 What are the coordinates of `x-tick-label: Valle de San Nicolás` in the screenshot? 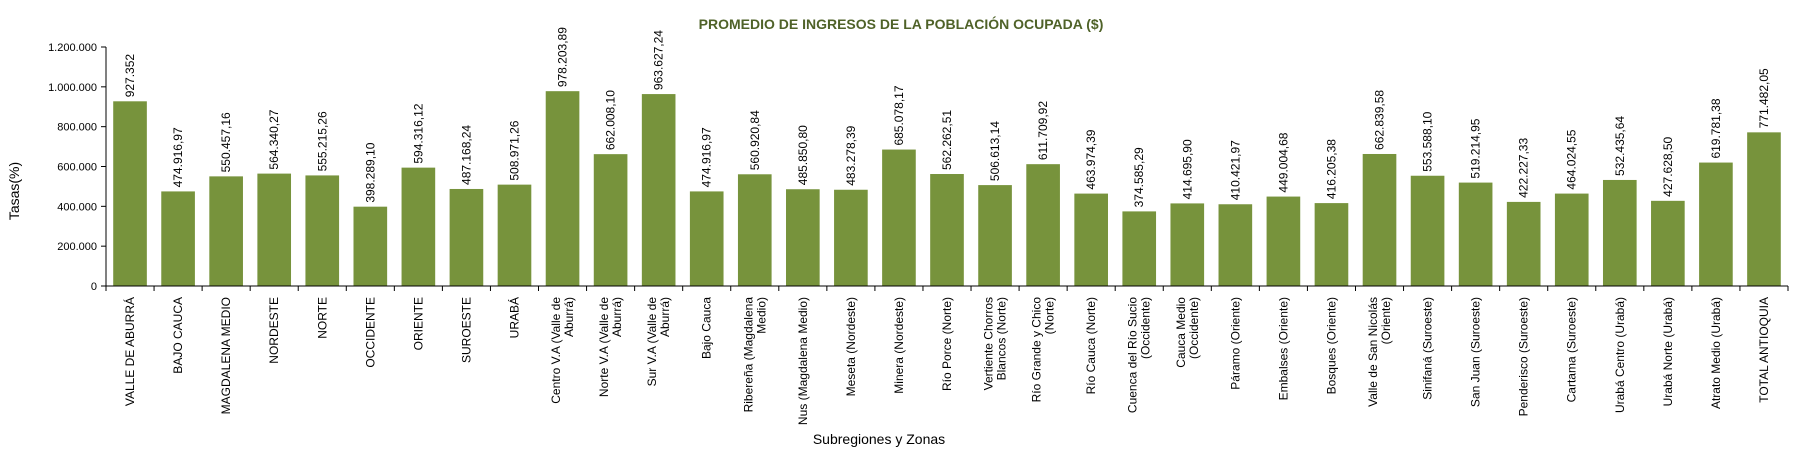 It's located at (1373, 352).